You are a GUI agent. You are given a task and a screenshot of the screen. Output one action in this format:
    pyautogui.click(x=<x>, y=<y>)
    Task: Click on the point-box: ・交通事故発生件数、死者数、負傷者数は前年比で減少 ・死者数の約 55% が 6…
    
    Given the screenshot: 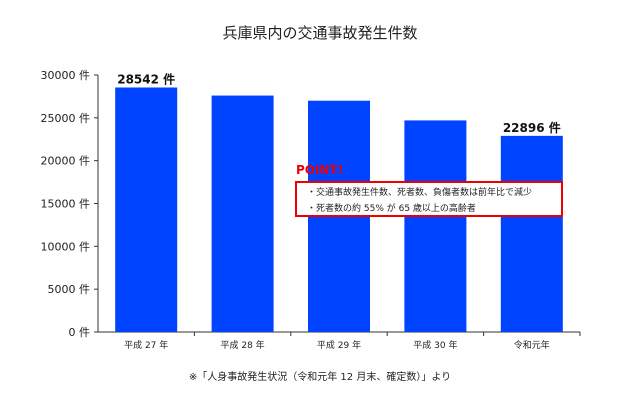 What is the action you would take?
    pyautogui.click(x=429, y=199)
    